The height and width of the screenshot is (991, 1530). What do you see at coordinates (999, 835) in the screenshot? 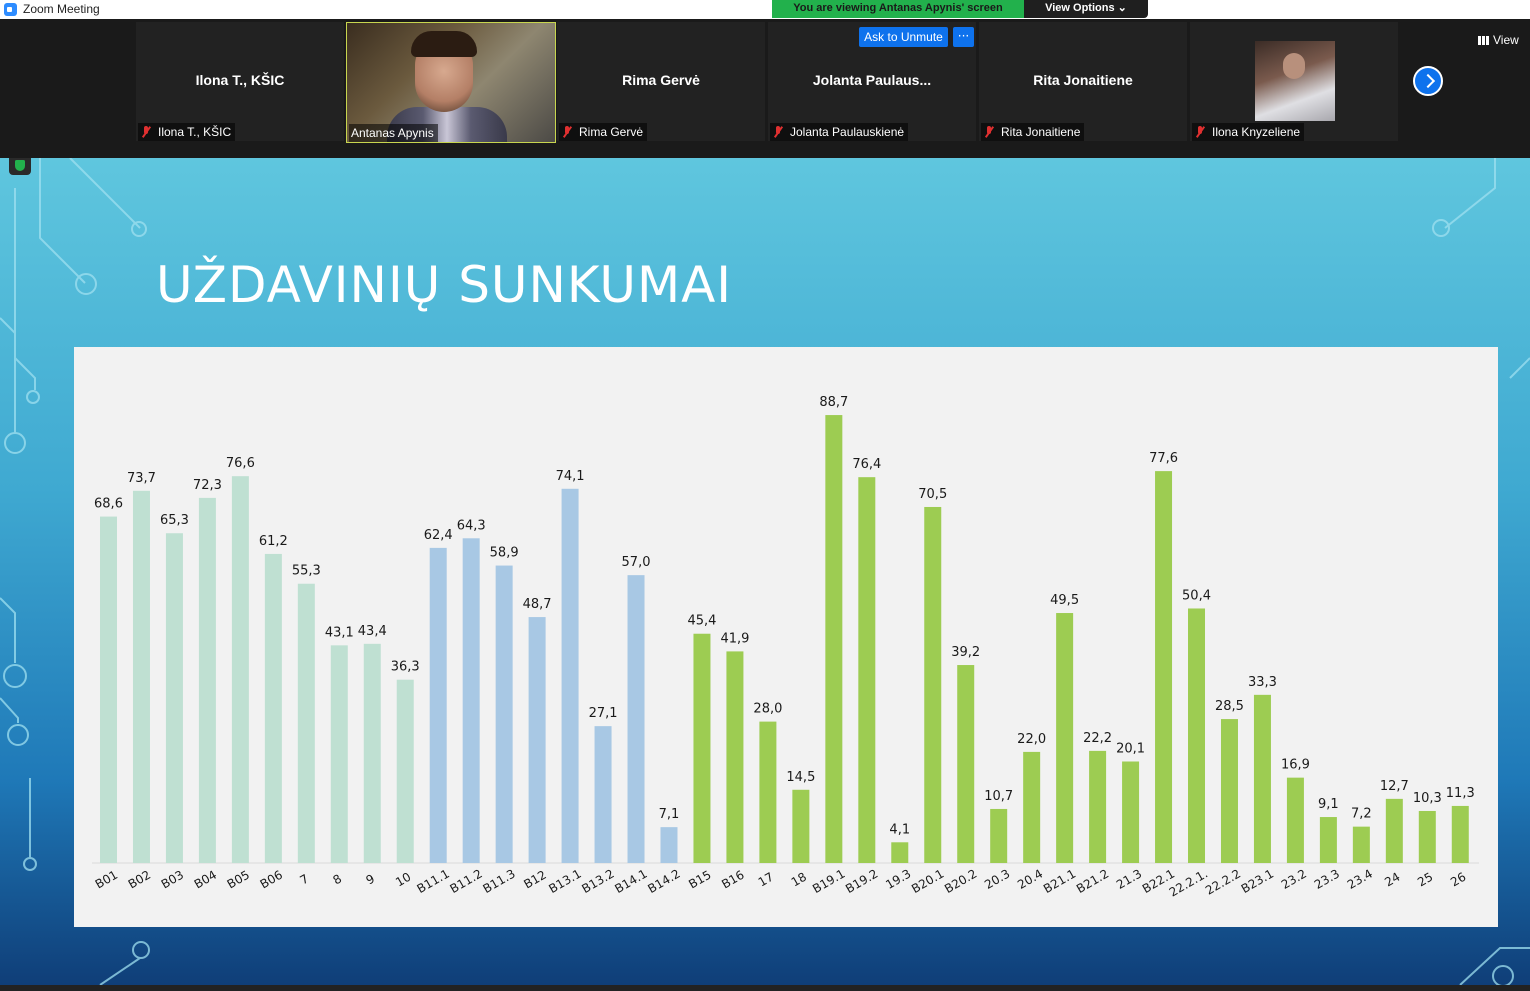
I see `bar-20.3` at bounding box center [999, 835].